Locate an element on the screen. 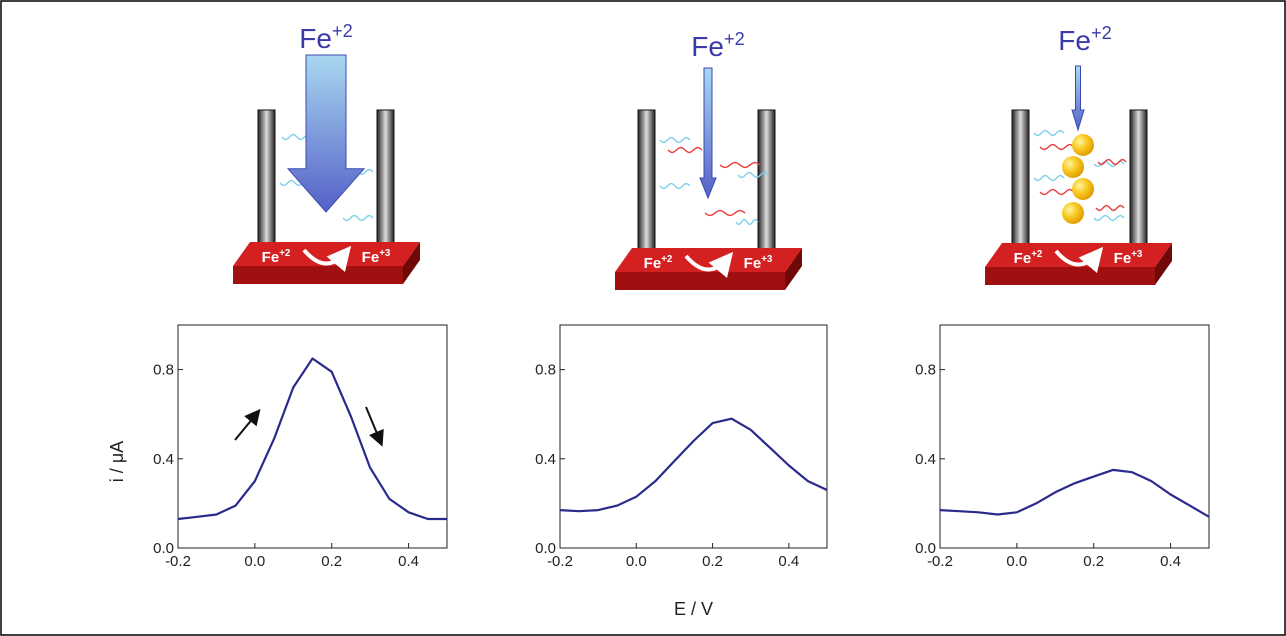 Image resolution: width=1286 pixels, height=636 pixels. y-axis-label: i / μA is located at coordinates (117, 461).